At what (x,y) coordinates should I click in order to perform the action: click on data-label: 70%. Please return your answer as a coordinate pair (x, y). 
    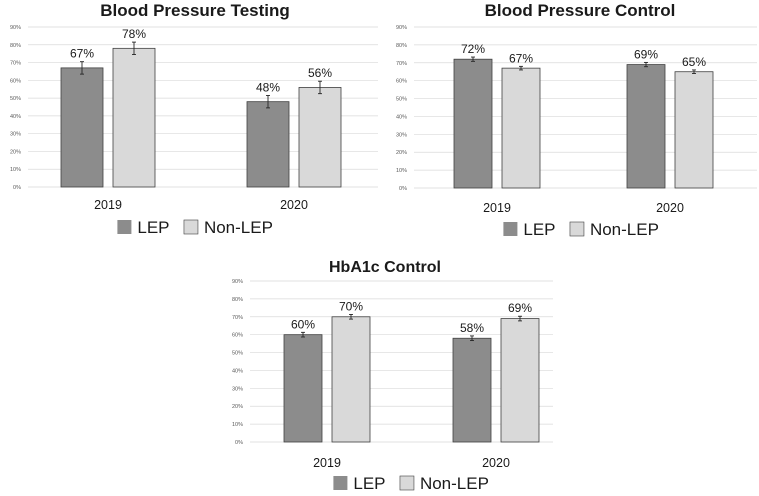
    Looking at the image, I should click on (351, 306).